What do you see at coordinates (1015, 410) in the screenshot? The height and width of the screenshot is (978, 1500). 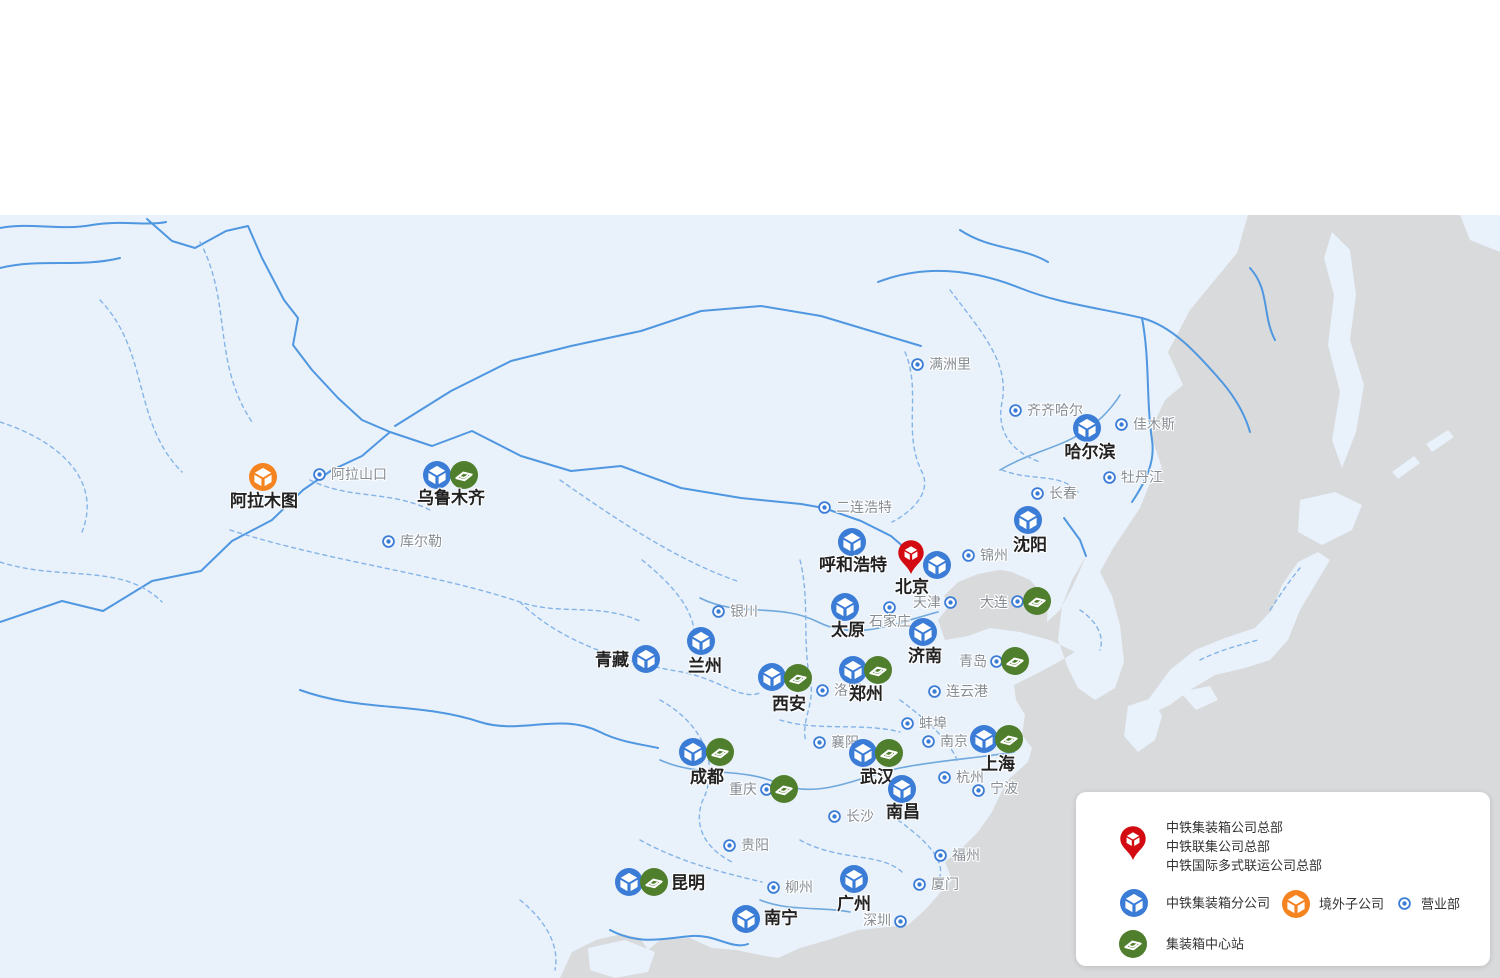 I see `marker-dot-qiqihar` at bounding box center [1015, 410].